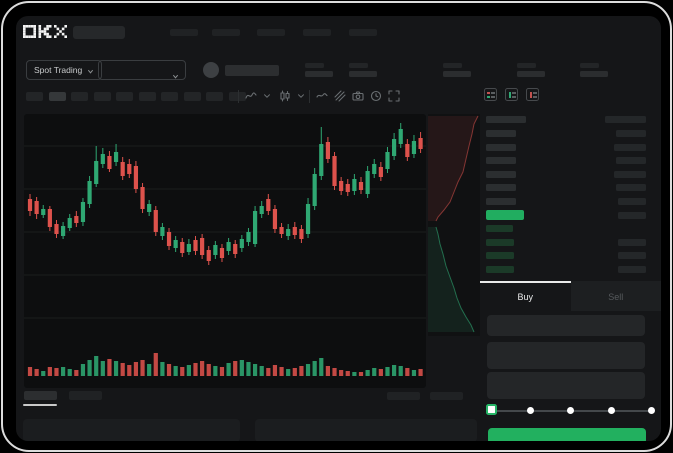 The height and width of the screenshot is (453, 673). Describe the element at coordinates (322, 96) in the screenshot. I see `indicators-icon` at that location.